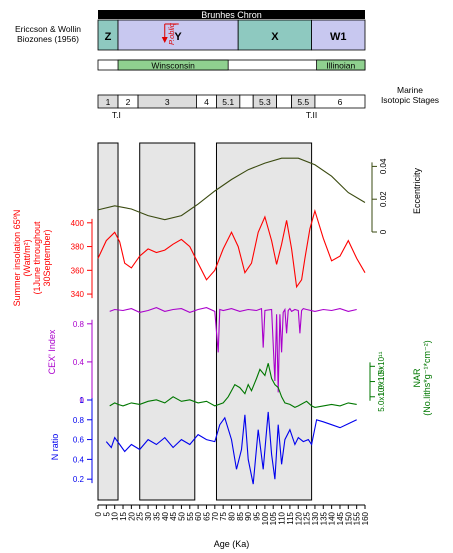 Image resolution: width=453 pixels, height=553 pixels. Describe the element at coordinates (164, 40) in the screenshot. I see `pobliq-arrow` at that location.